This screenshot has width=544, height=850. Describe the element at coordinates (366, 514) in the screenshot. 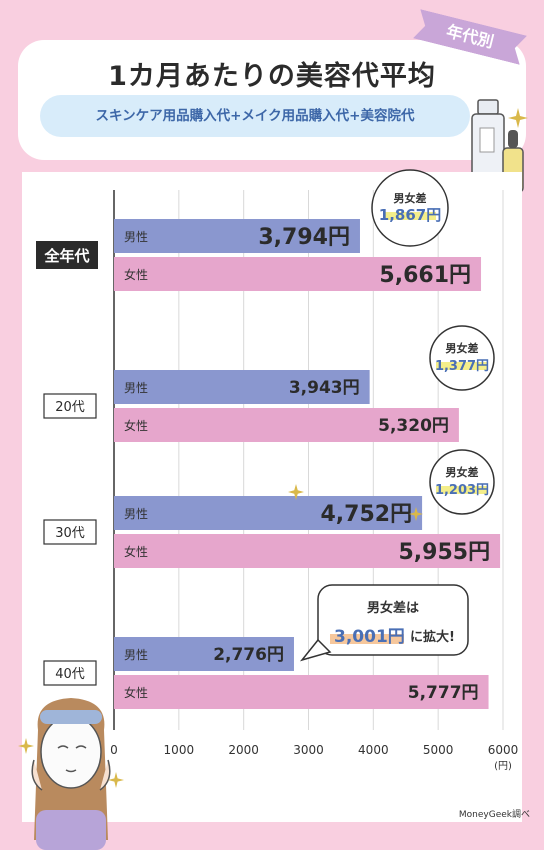

I see `male-value-label: 4,752円` at that location.